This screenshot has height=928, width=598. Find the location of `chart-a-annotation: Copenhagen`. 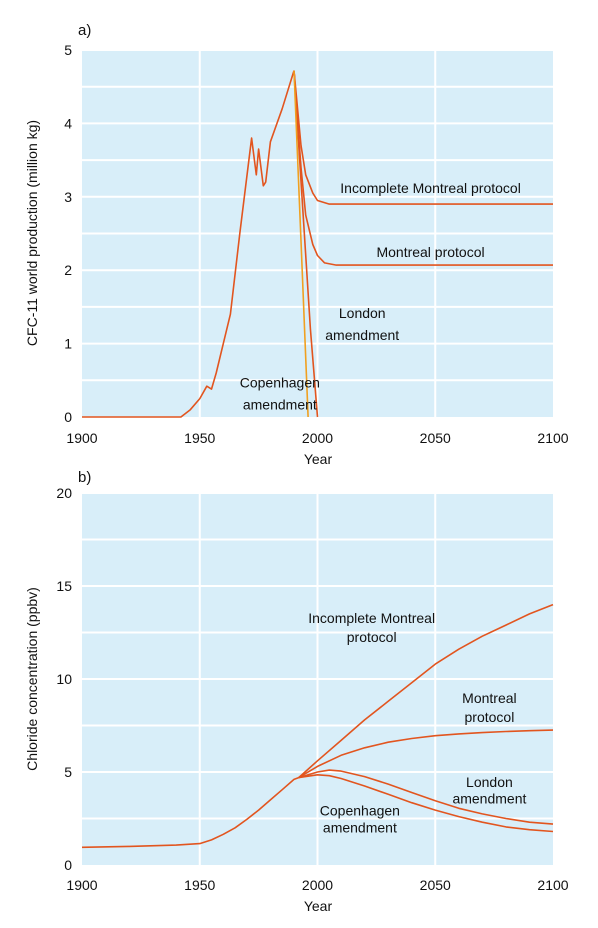

chart-a-annotation: Copenhagen is located at coordinates (280, 383).